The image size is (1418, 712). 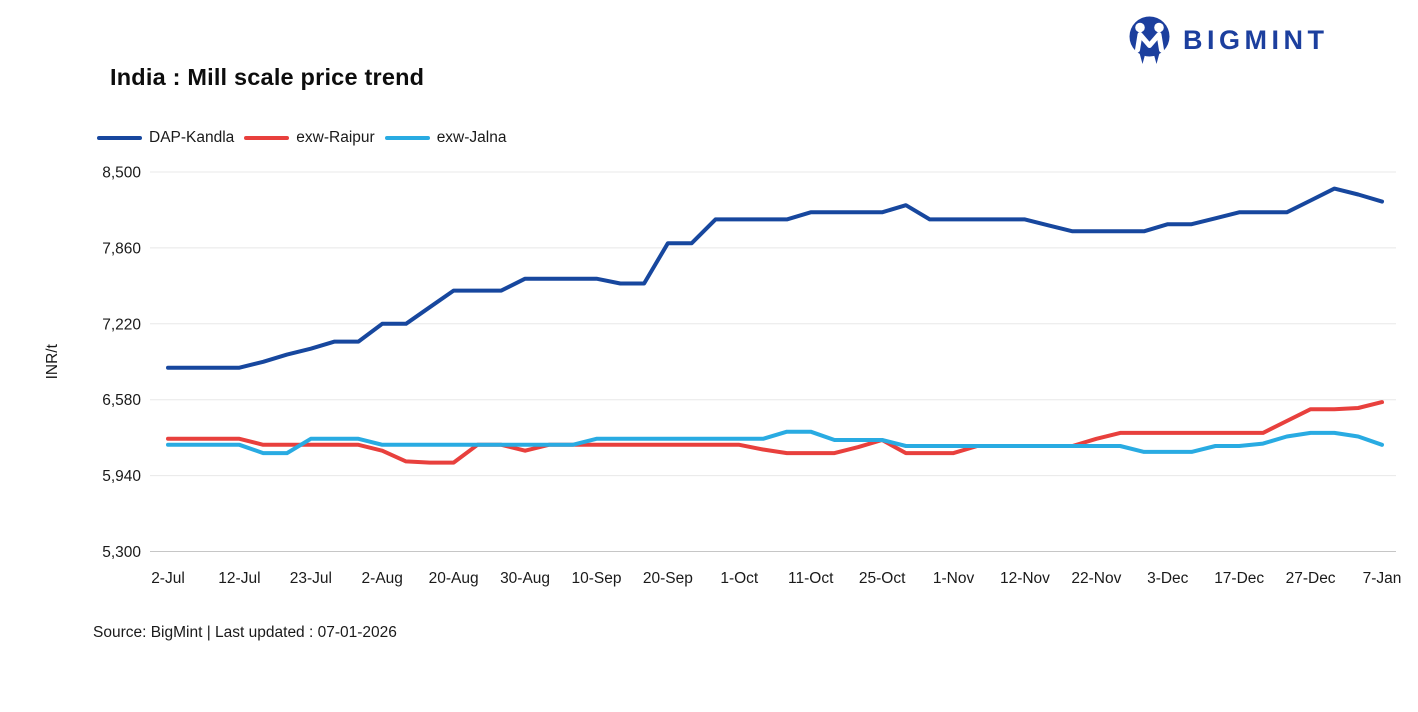 I want to click on x-tick-label: 1-Nov, so click(x=954, y=578).